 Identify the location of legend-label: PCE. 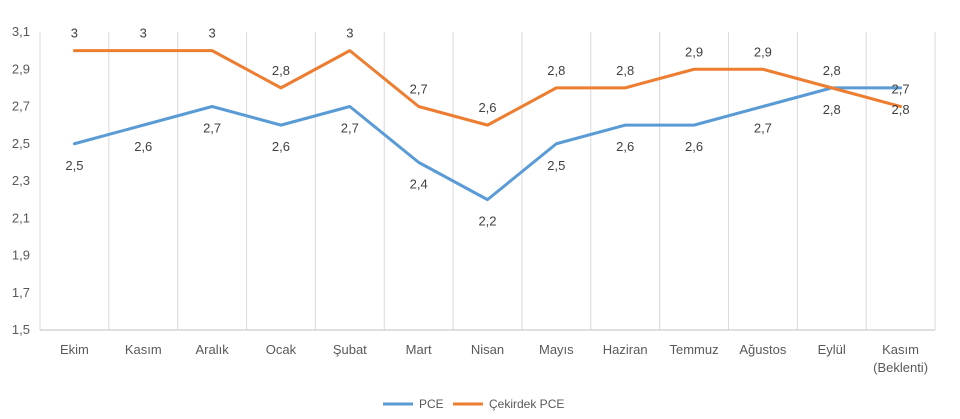
(431, 404).